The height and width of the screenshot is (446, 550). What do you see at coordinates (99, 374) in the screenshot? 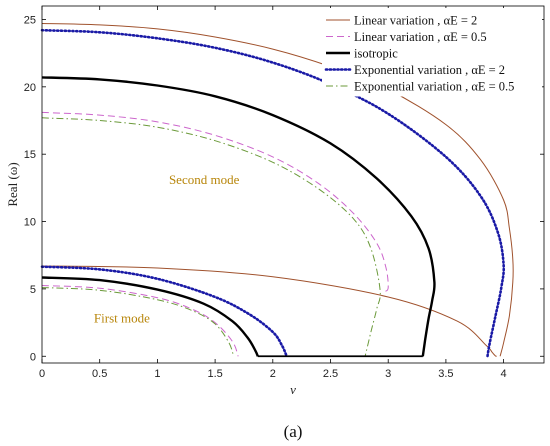
I see `x-tick-label: 0.5` at bounding box center [99, 374].